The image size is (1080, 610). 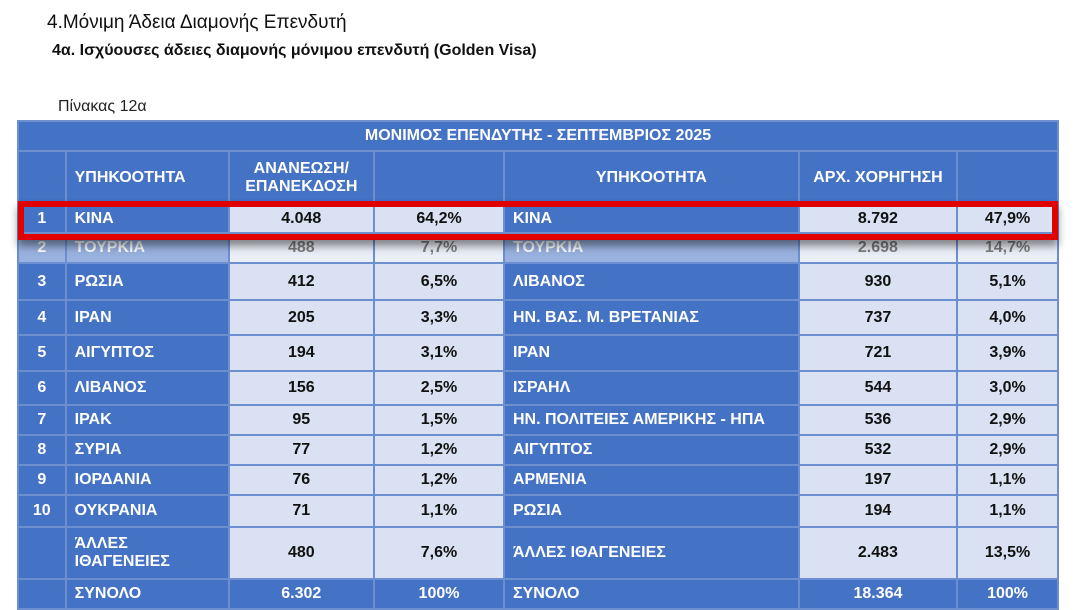 I want to click on initial-count: 737, so click(x=878, y=317).